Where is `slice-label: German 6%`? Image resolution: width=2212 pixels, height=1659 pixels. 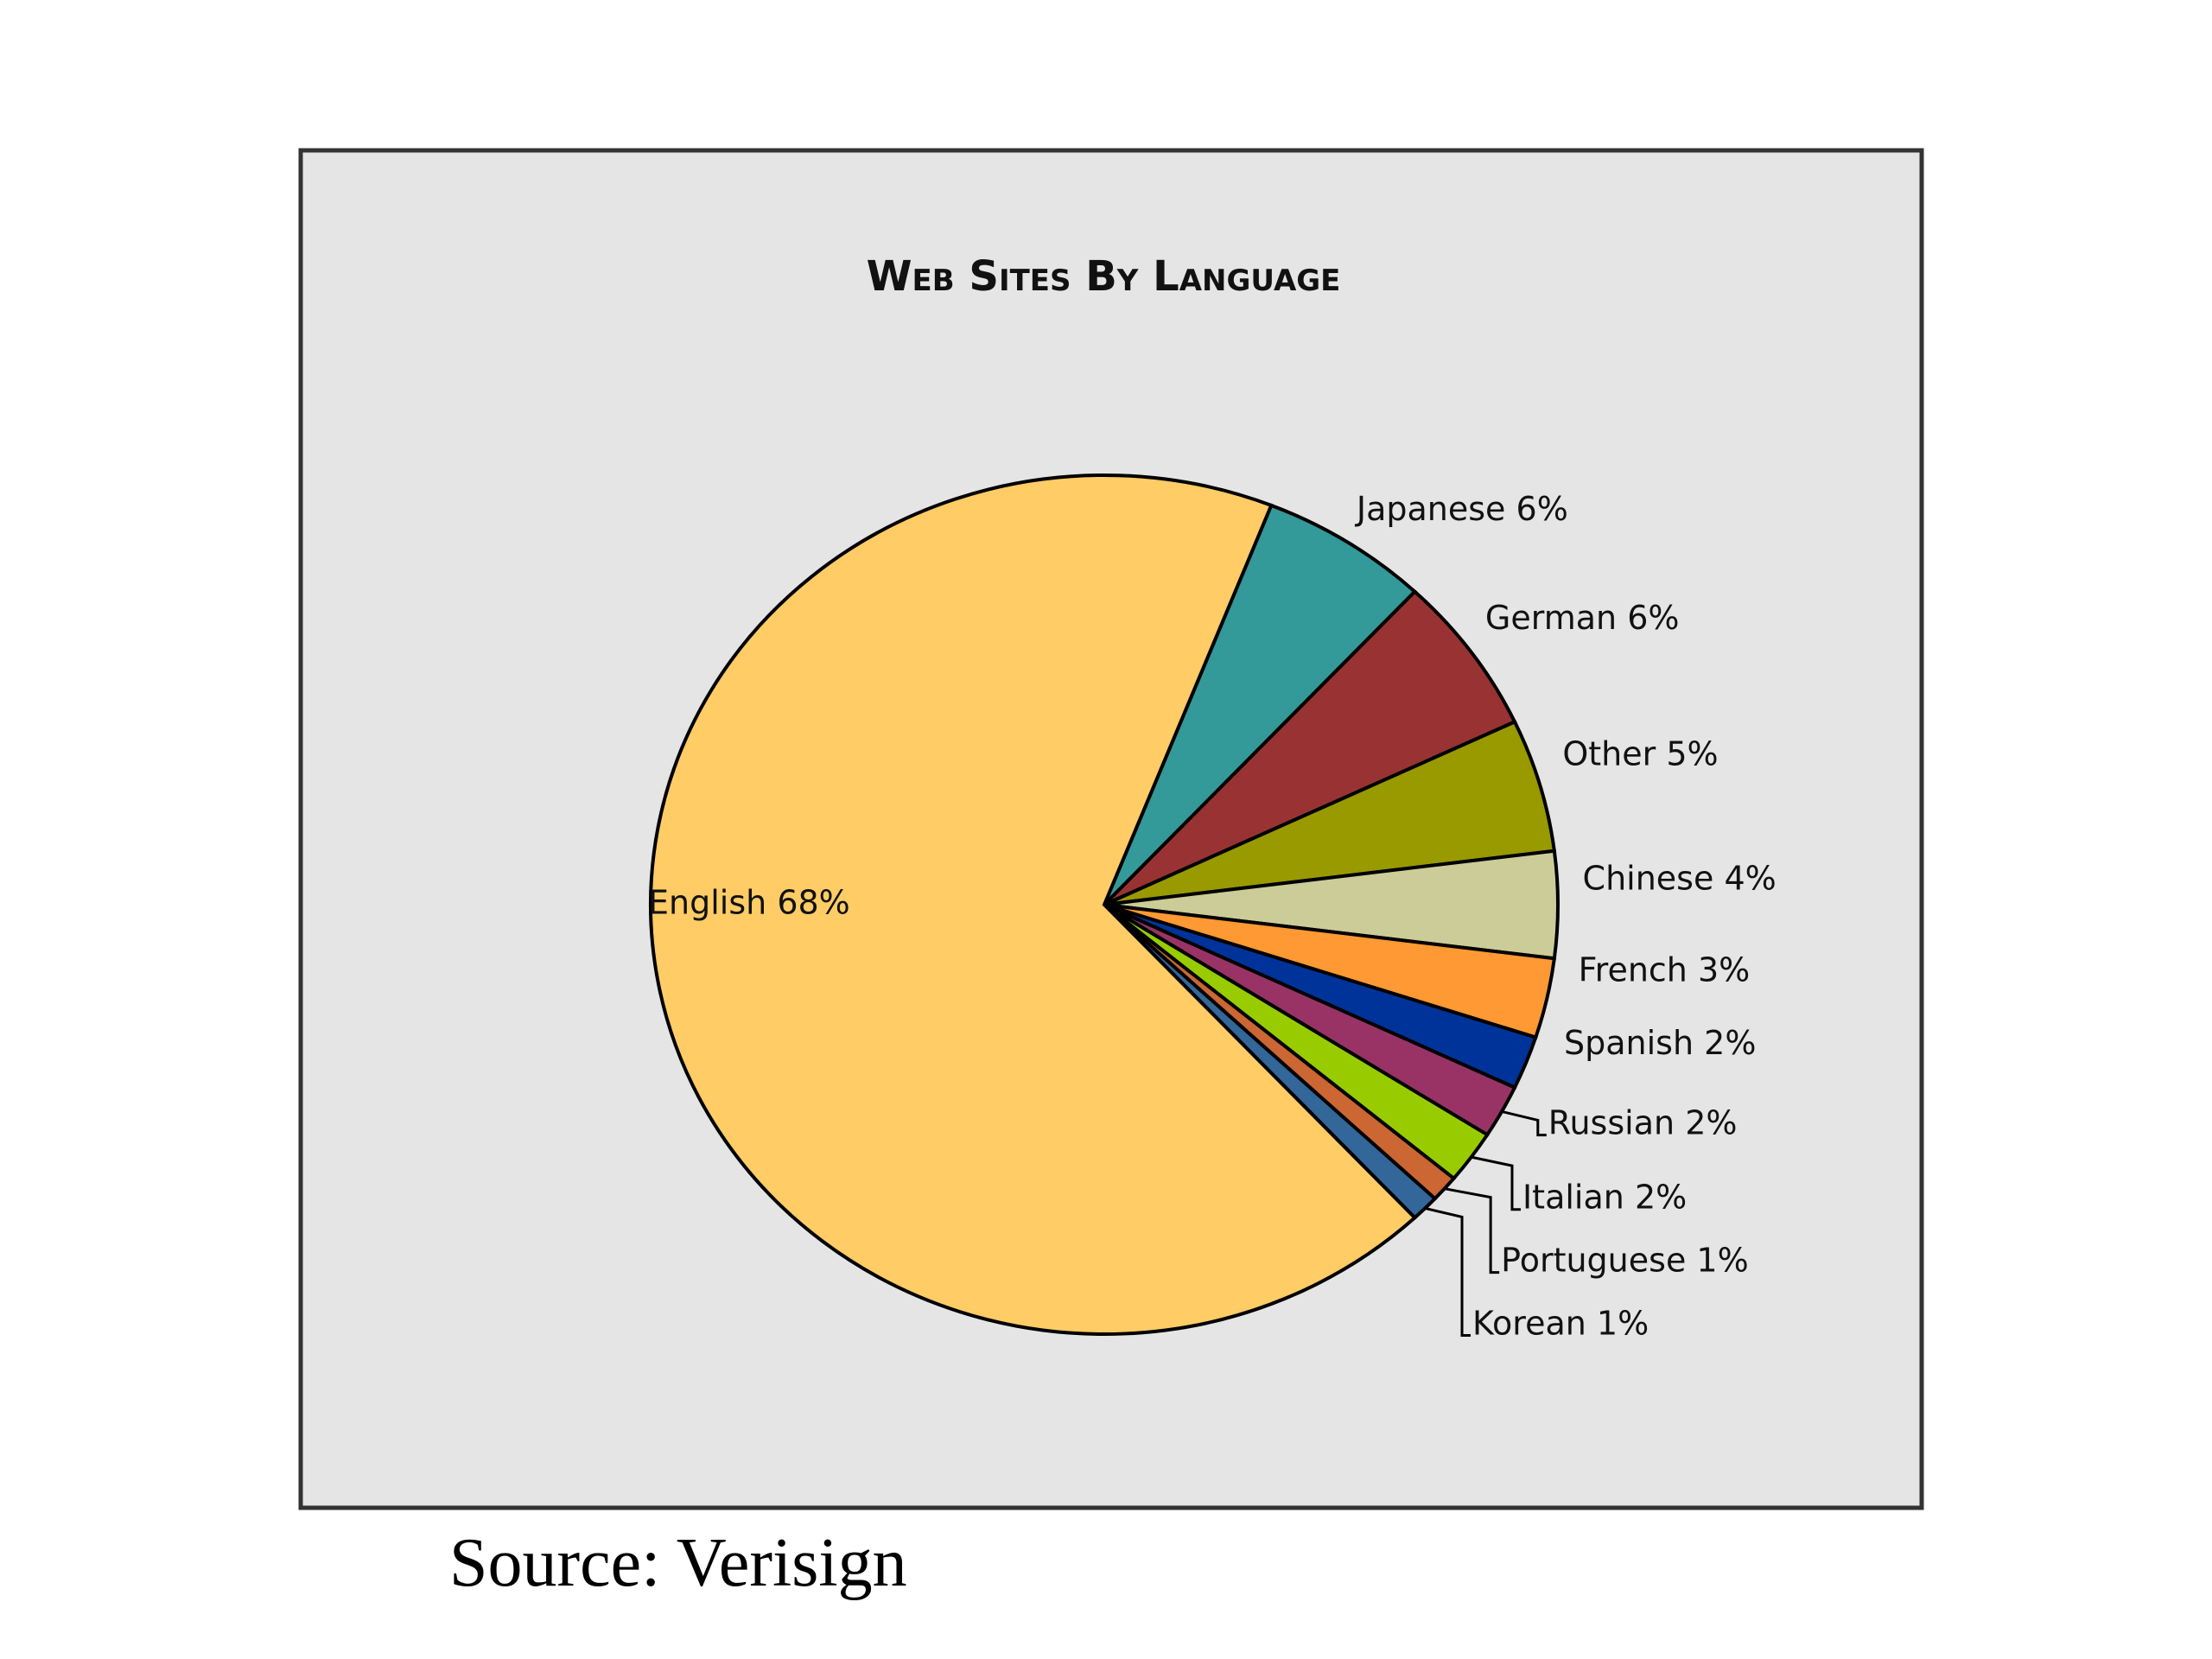 slice-label: German 6% is located at coordinates (1582, 618).